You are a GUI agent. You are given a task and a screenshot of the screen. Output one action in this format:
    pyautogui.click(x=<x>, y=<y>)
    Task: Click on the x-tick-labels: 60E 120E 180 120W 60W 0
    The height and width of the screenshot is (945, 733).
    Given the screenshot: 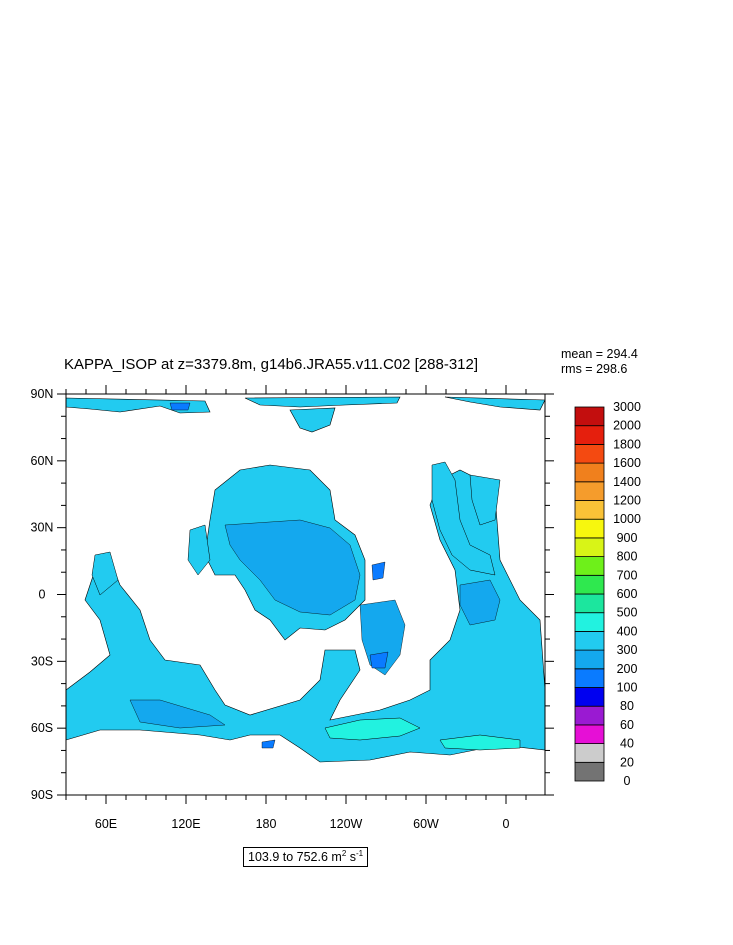 What is the action you would take?
    pyautogui.click(x=302, y=824)
    